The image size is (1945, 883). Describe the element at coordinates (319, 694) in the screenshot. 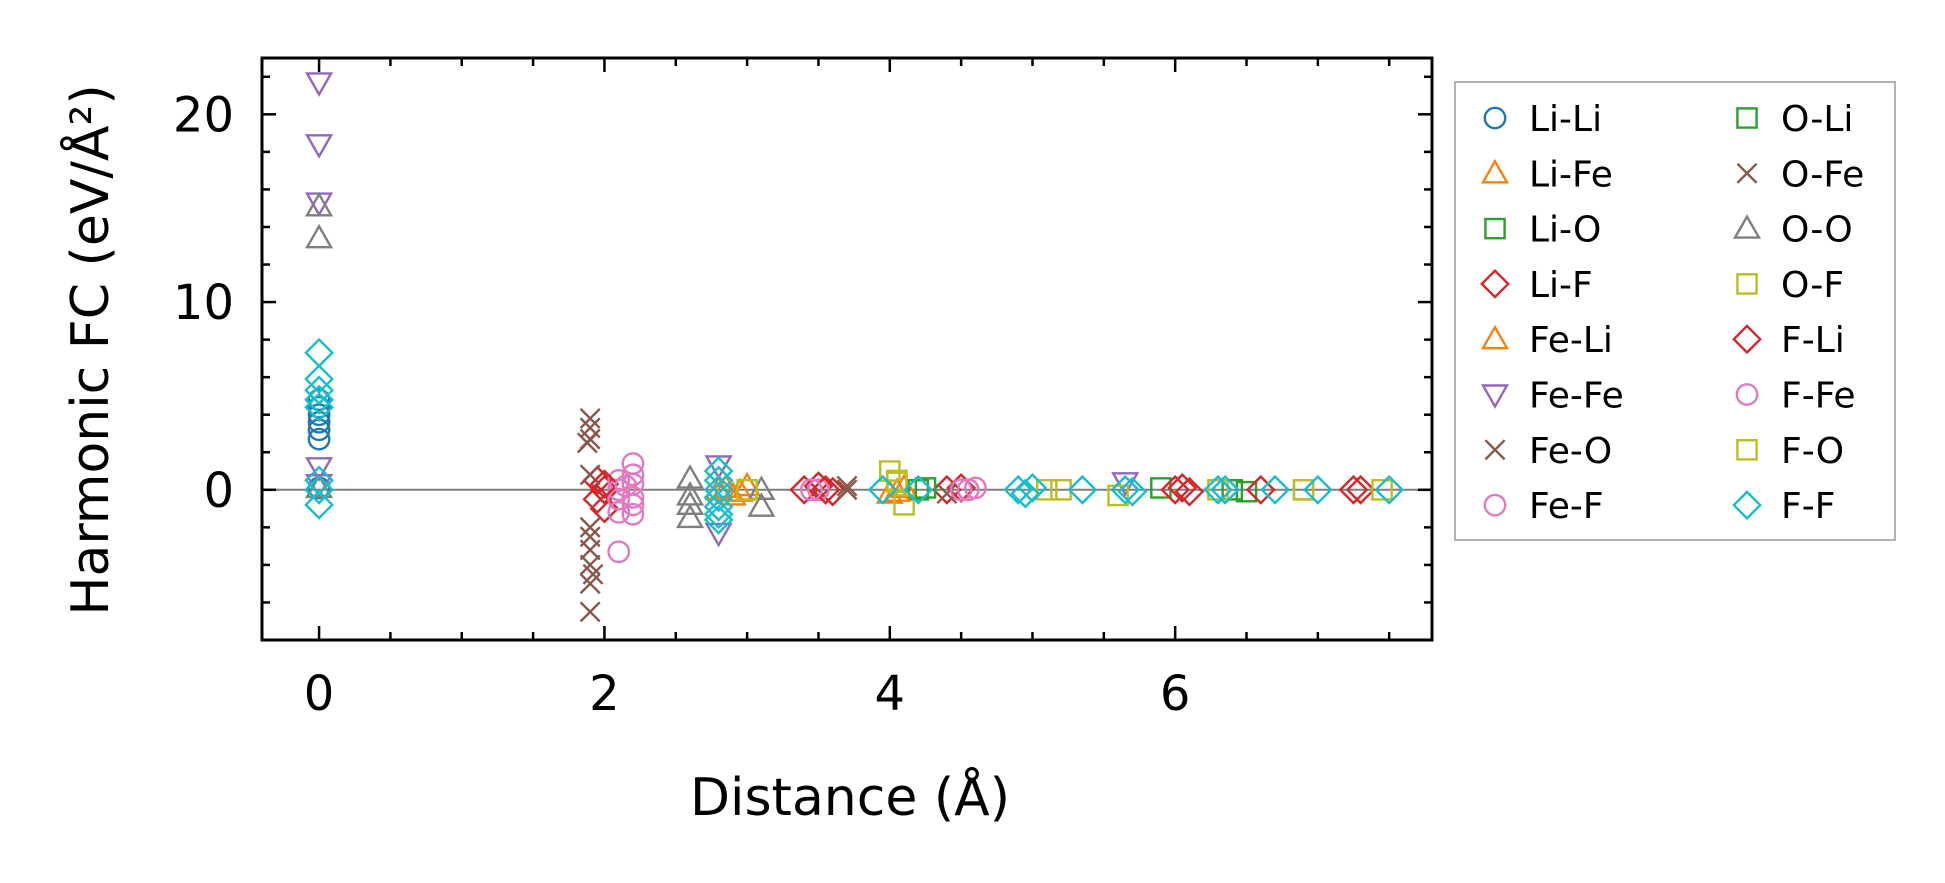

I see `x-tick-label: 0` at that location.